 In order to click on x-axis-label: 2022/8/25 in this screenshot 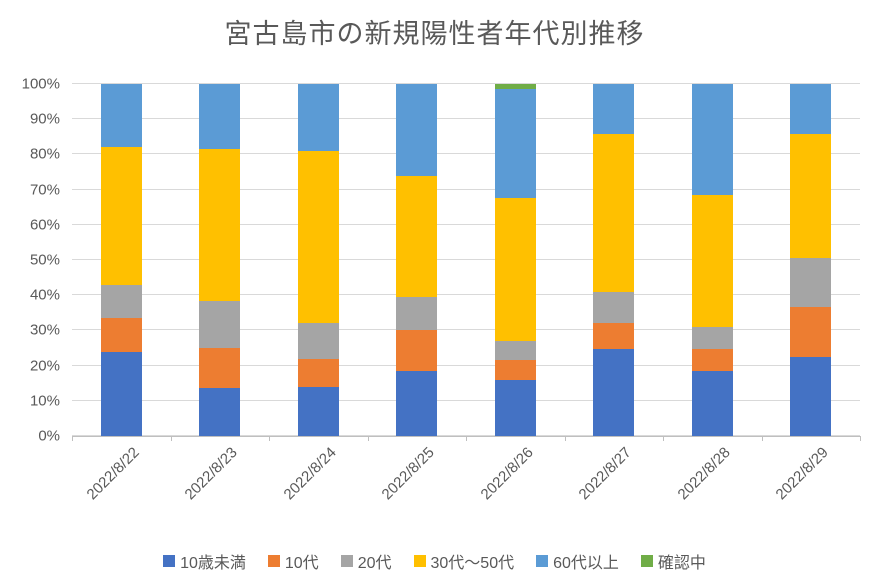, I will do `click(408, 474)`.